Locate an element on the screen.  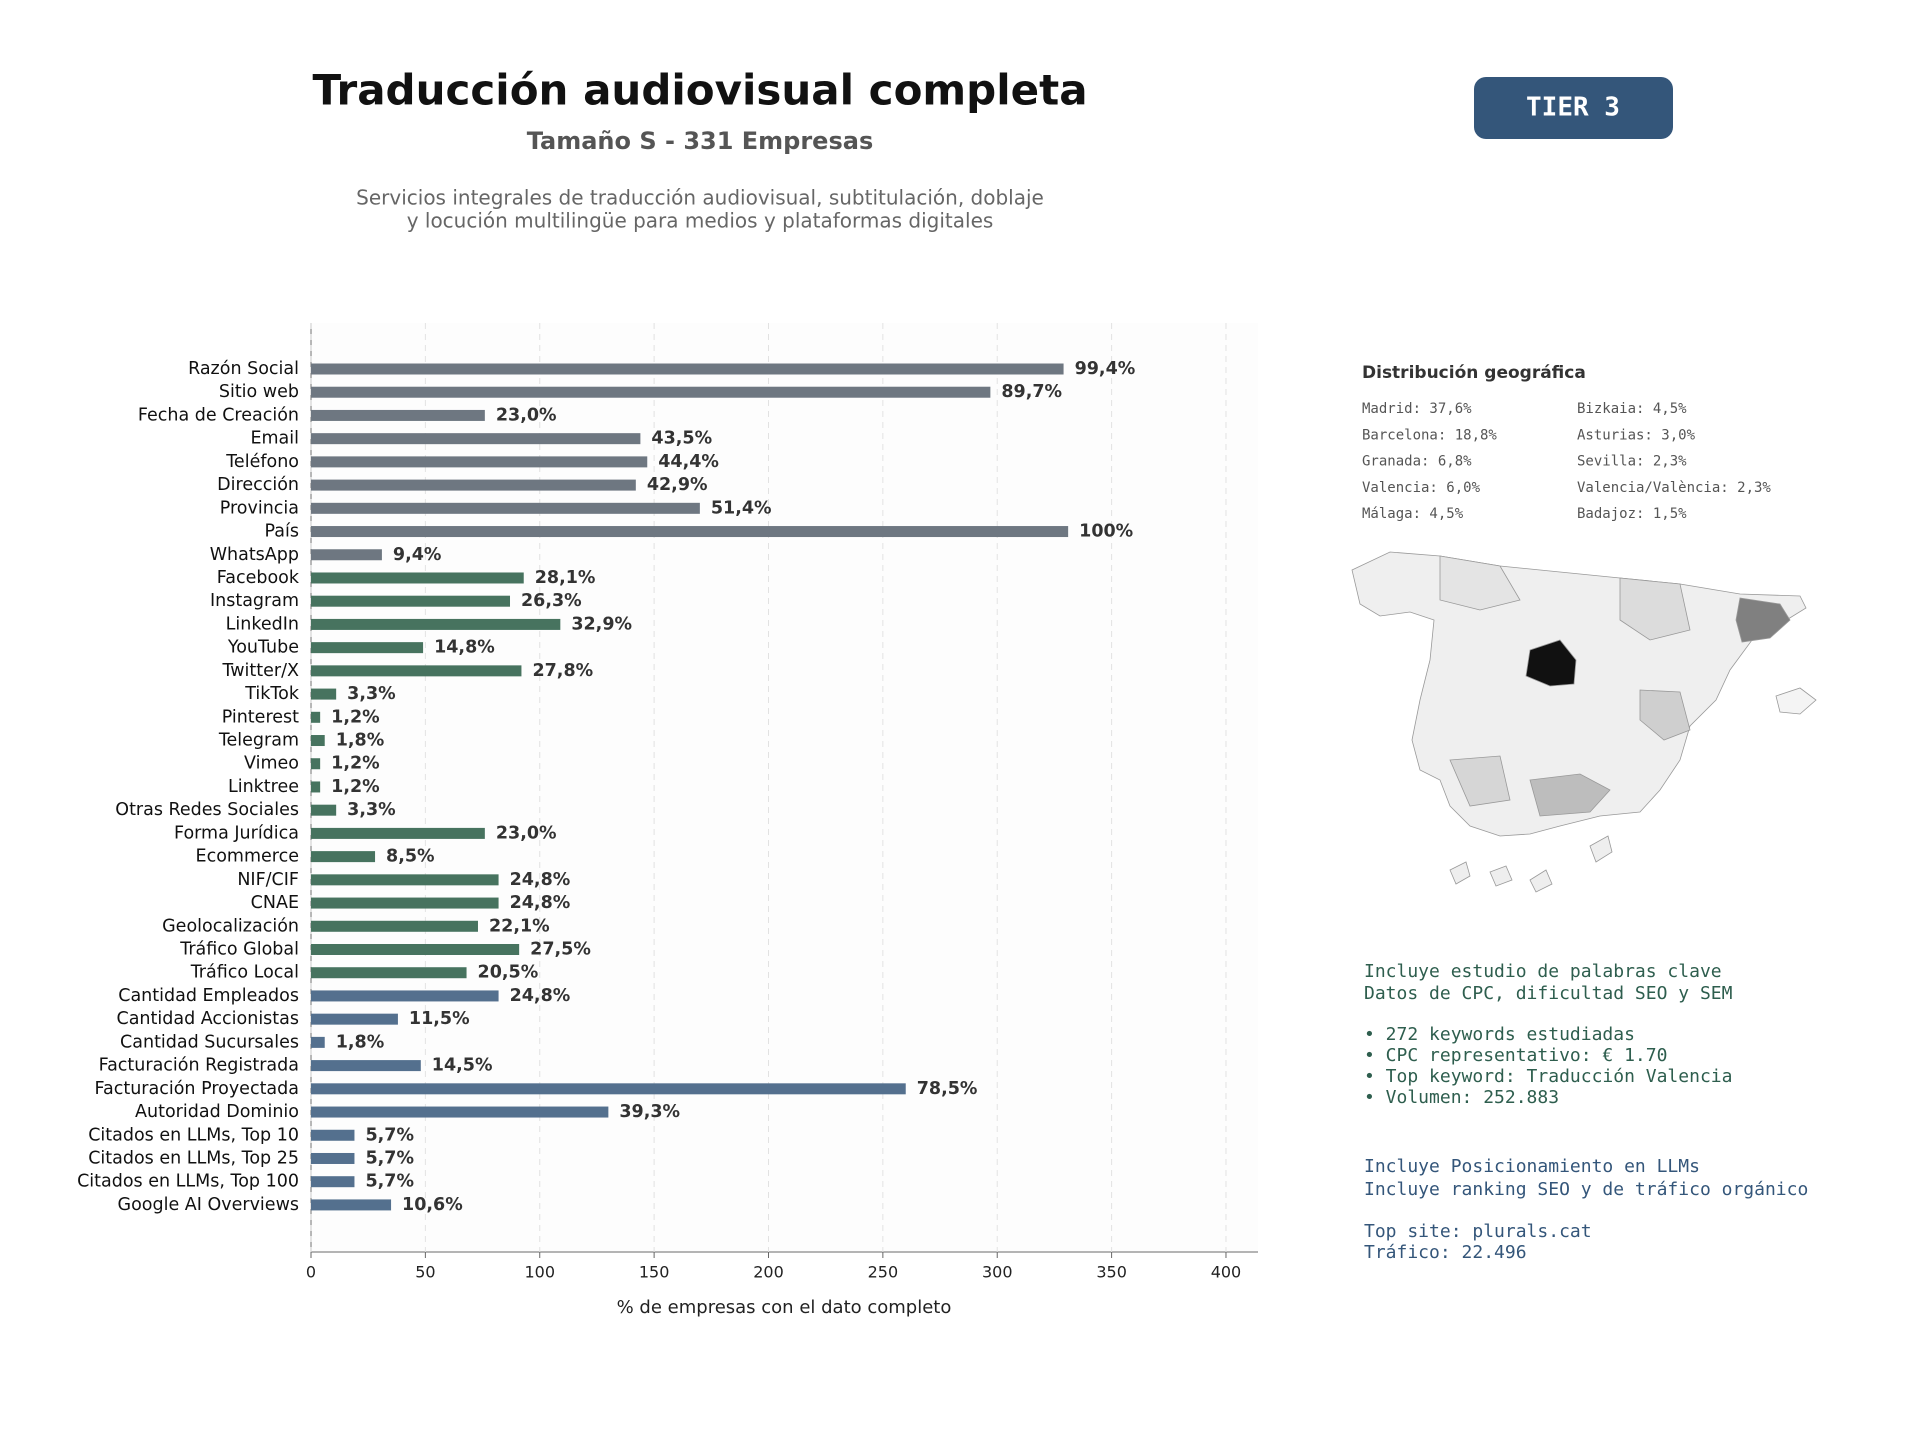
x-axis-label: % de empresas con el dato completo is located at coordinates (784, 1307).